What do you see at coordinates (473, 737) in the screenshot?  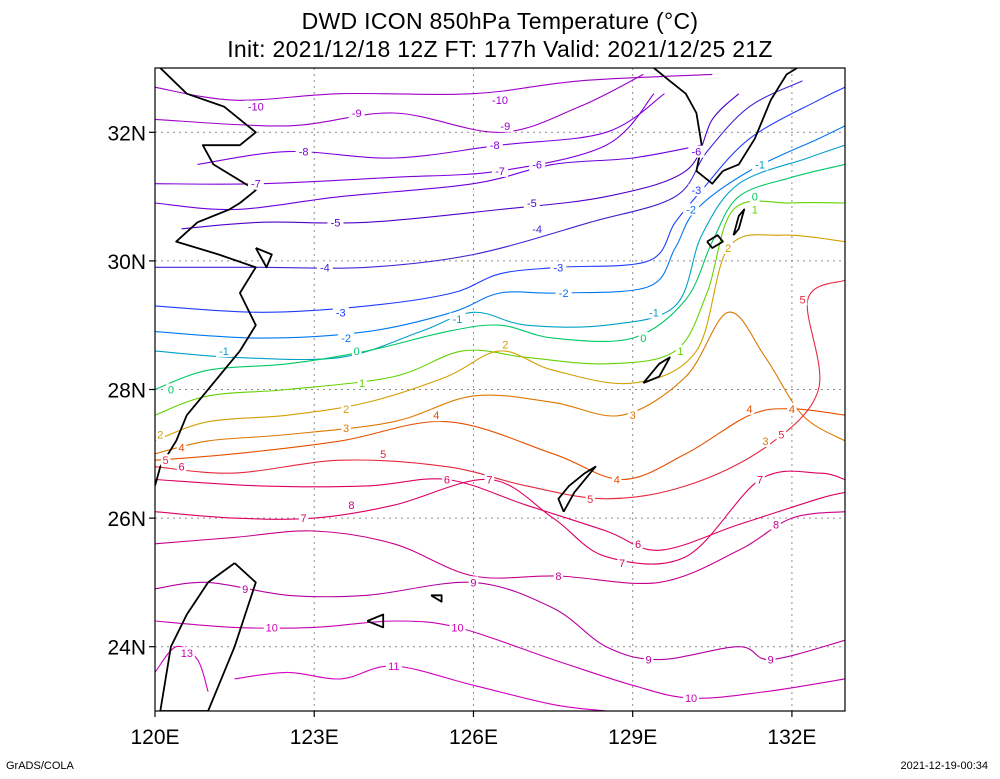 I see `lon-tick-label: 126E` at bounding box center [473, 737].